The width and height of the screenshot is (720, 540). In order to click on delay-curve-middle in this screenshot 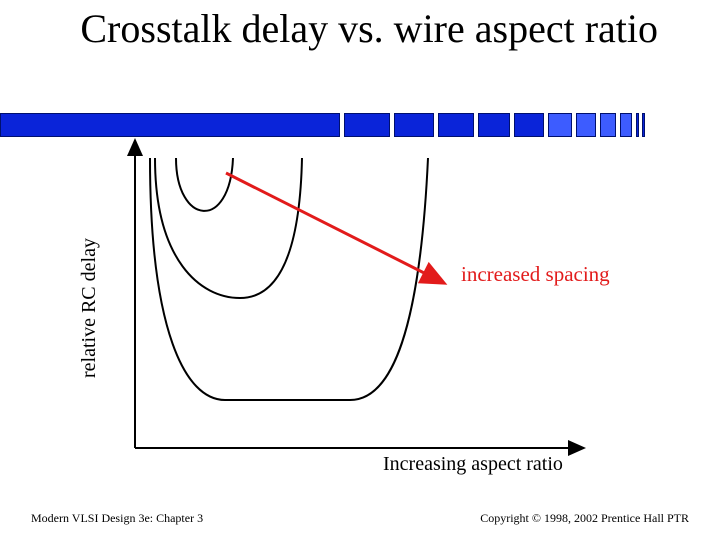, I will do `click(228, 228)`.